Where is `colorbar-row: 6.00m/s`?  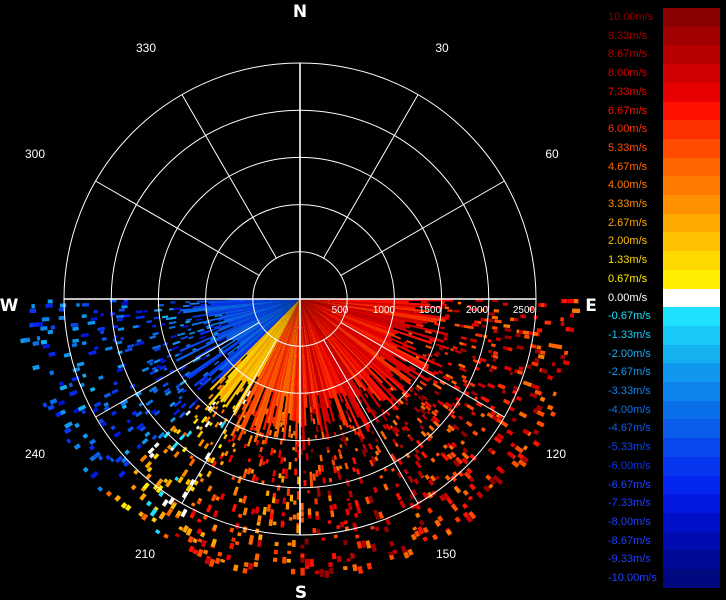 colorbar-row: 6.00m/s is located at coordinates (663, 130).